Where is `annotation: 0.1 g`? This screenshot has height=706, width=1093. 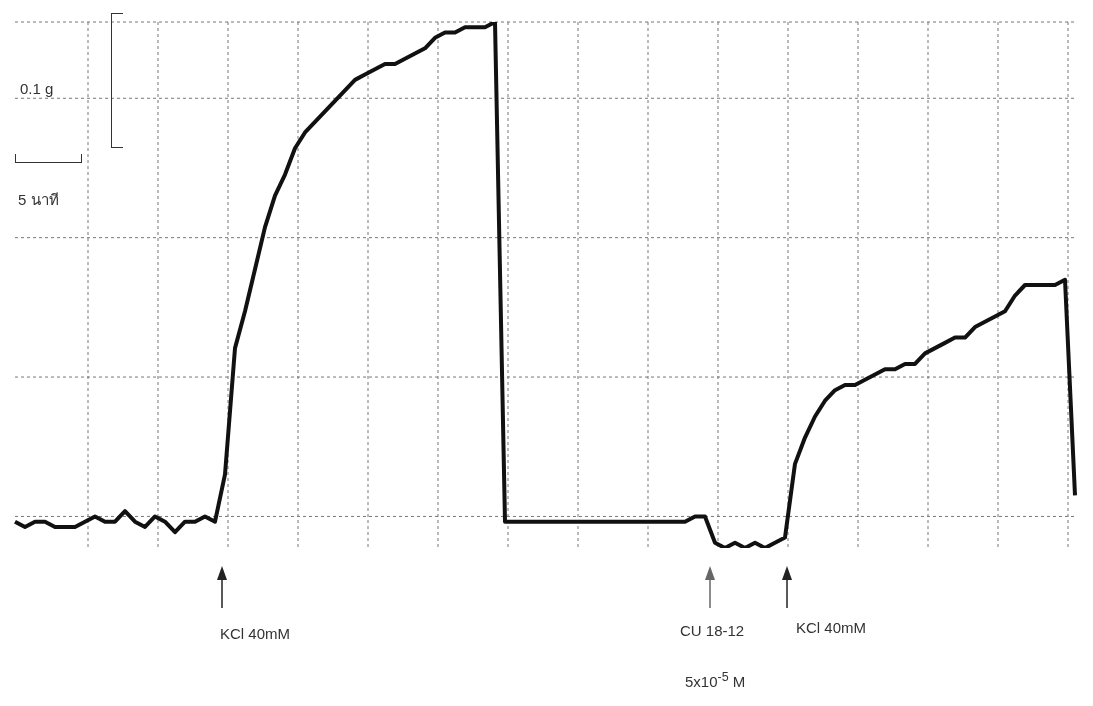 annotation: 0.1 g is located at coordinates (37, 88).